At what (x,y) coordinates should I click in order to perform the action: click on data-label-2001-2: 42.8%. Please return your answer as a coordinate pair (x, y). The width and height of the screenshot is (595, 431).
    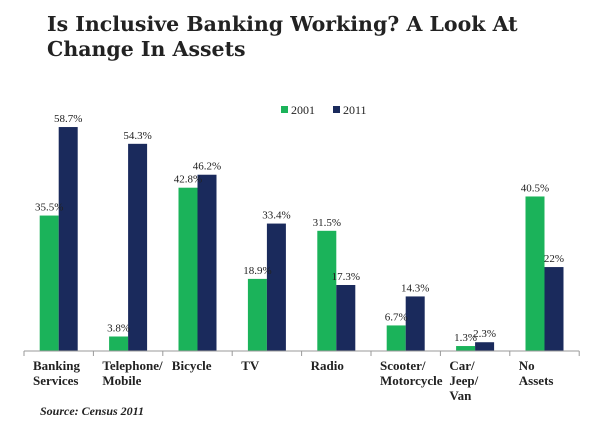
    Looking at the image, I should click on (188, 180).